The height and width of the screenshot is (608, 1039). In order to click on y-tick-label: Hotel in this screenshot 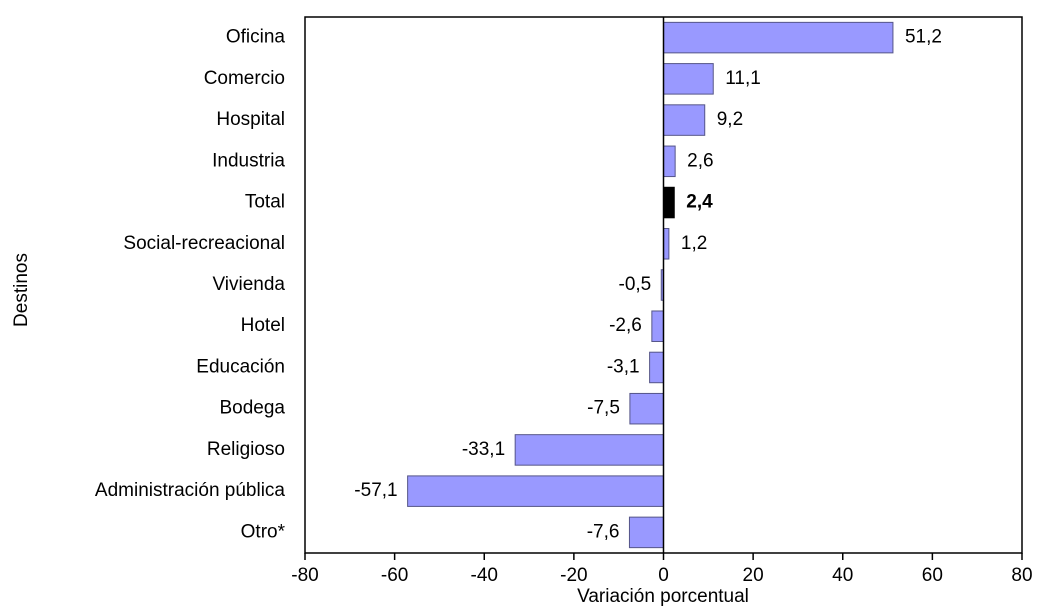, I will do `click(263, 325)`.